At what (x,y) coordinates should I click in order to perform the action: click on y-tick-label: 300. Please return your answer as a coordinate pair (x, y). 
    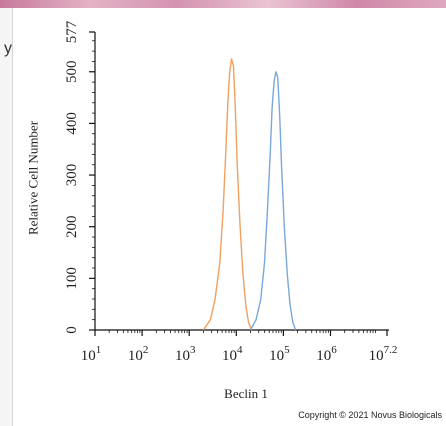
    Looking at the image, I should click on (72, 175).